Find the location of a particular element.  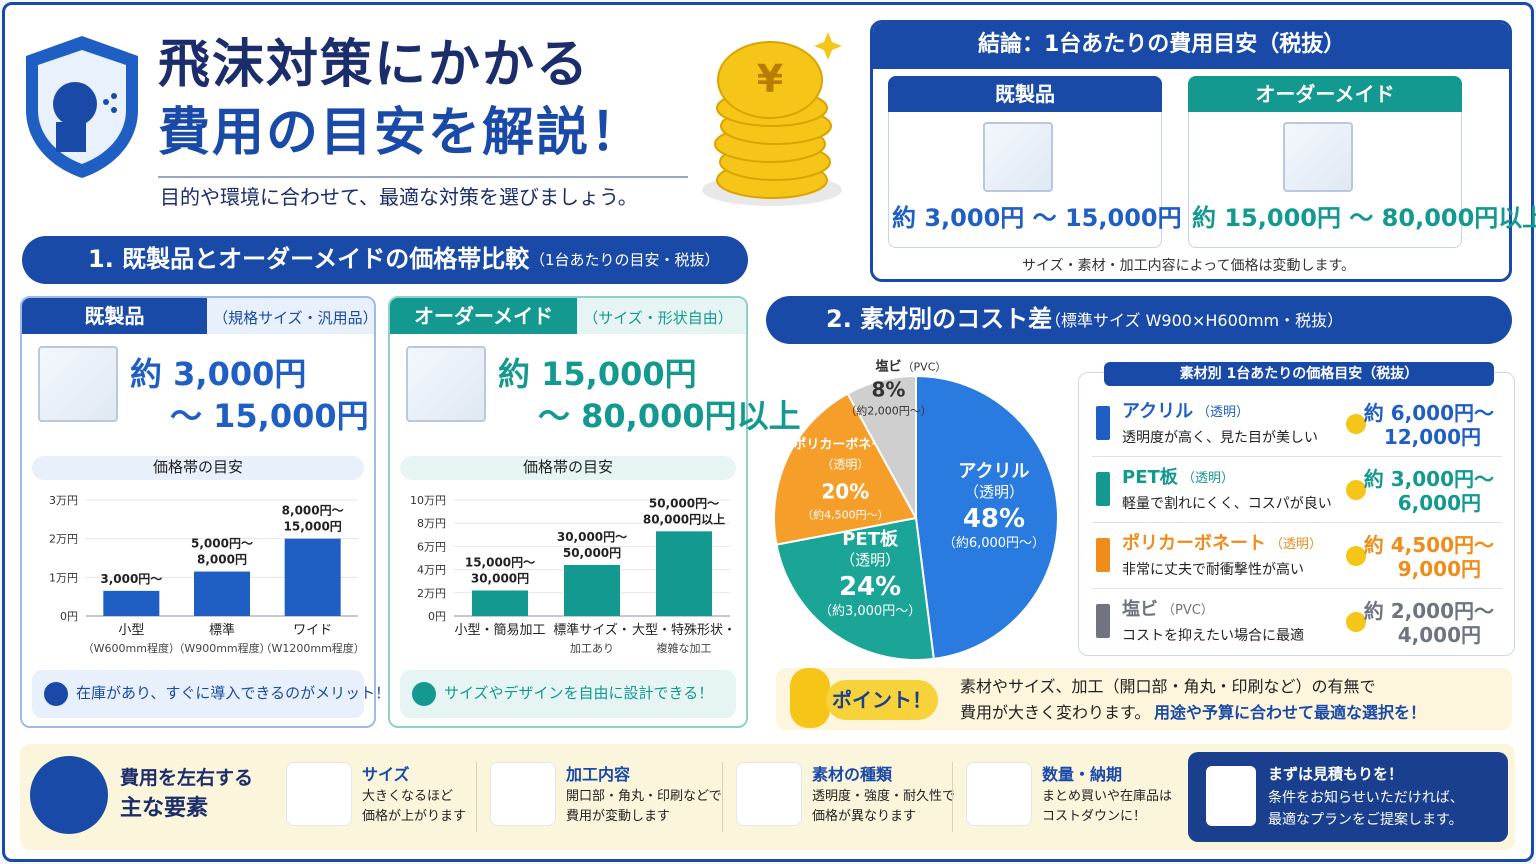

material-price: 約 4,500円～ is located at coordinates (1428, 545).